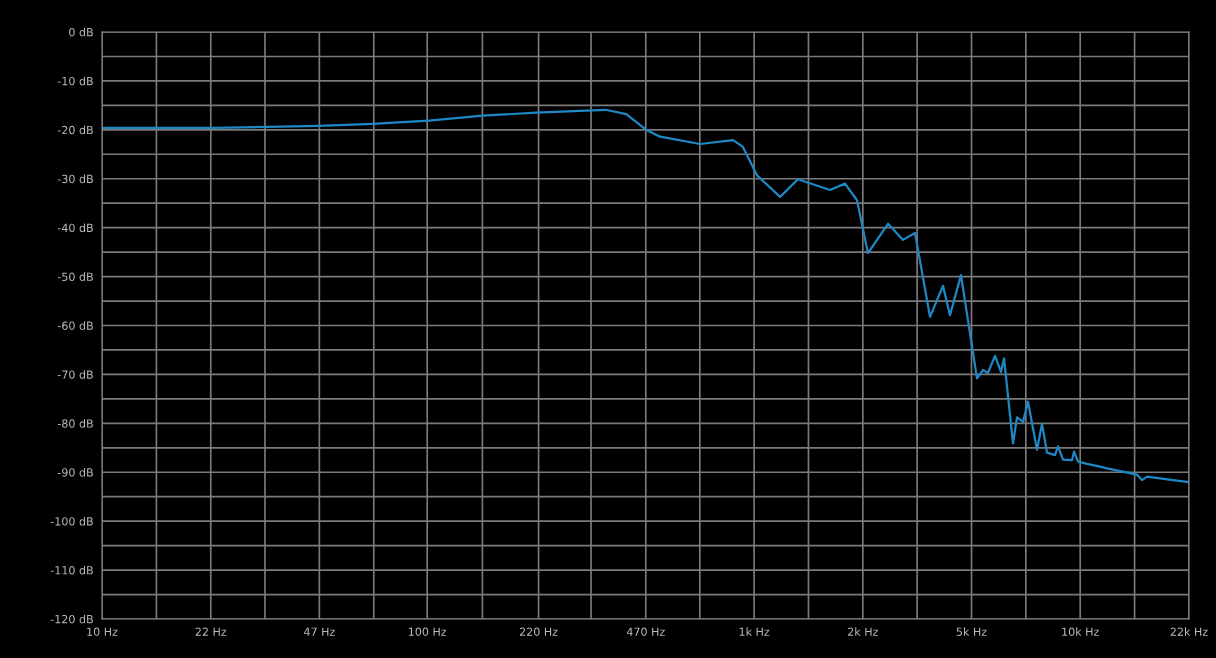  Describe the element at coordinates (75, 130) in the screenshot. I see `y-tick-label: -20 dB` at that location.